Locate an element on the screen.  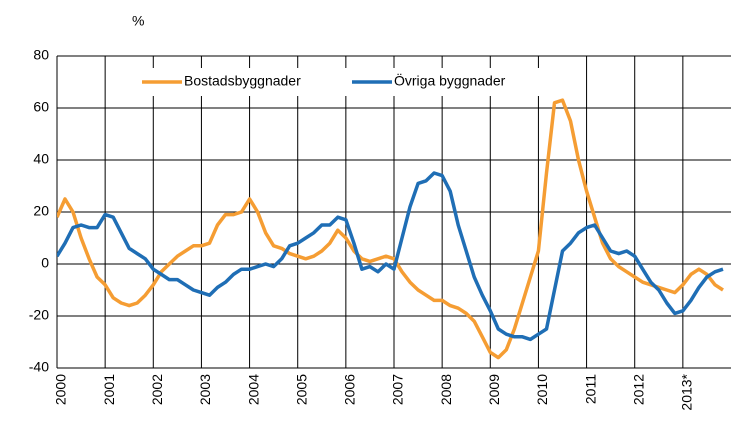
x-tick-label: 2010 is located at coordinates (542, 389).